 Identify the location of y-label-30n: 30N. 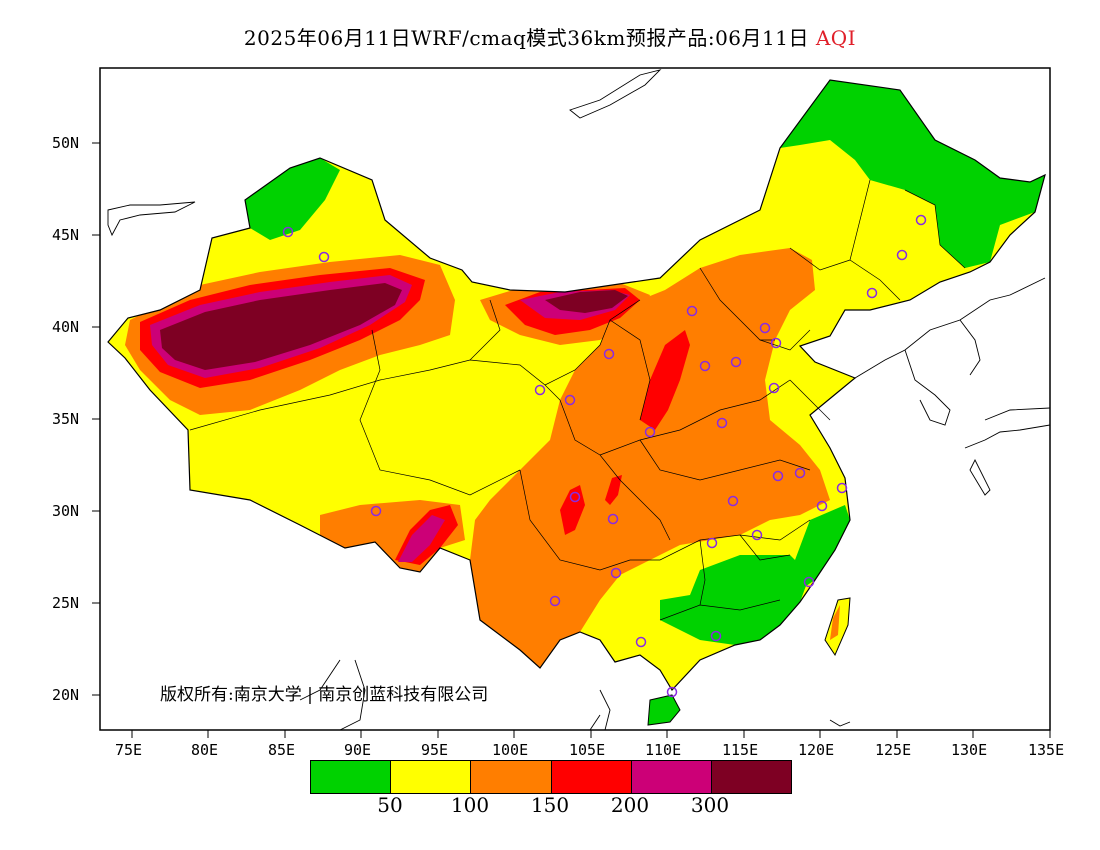
(66, 511).